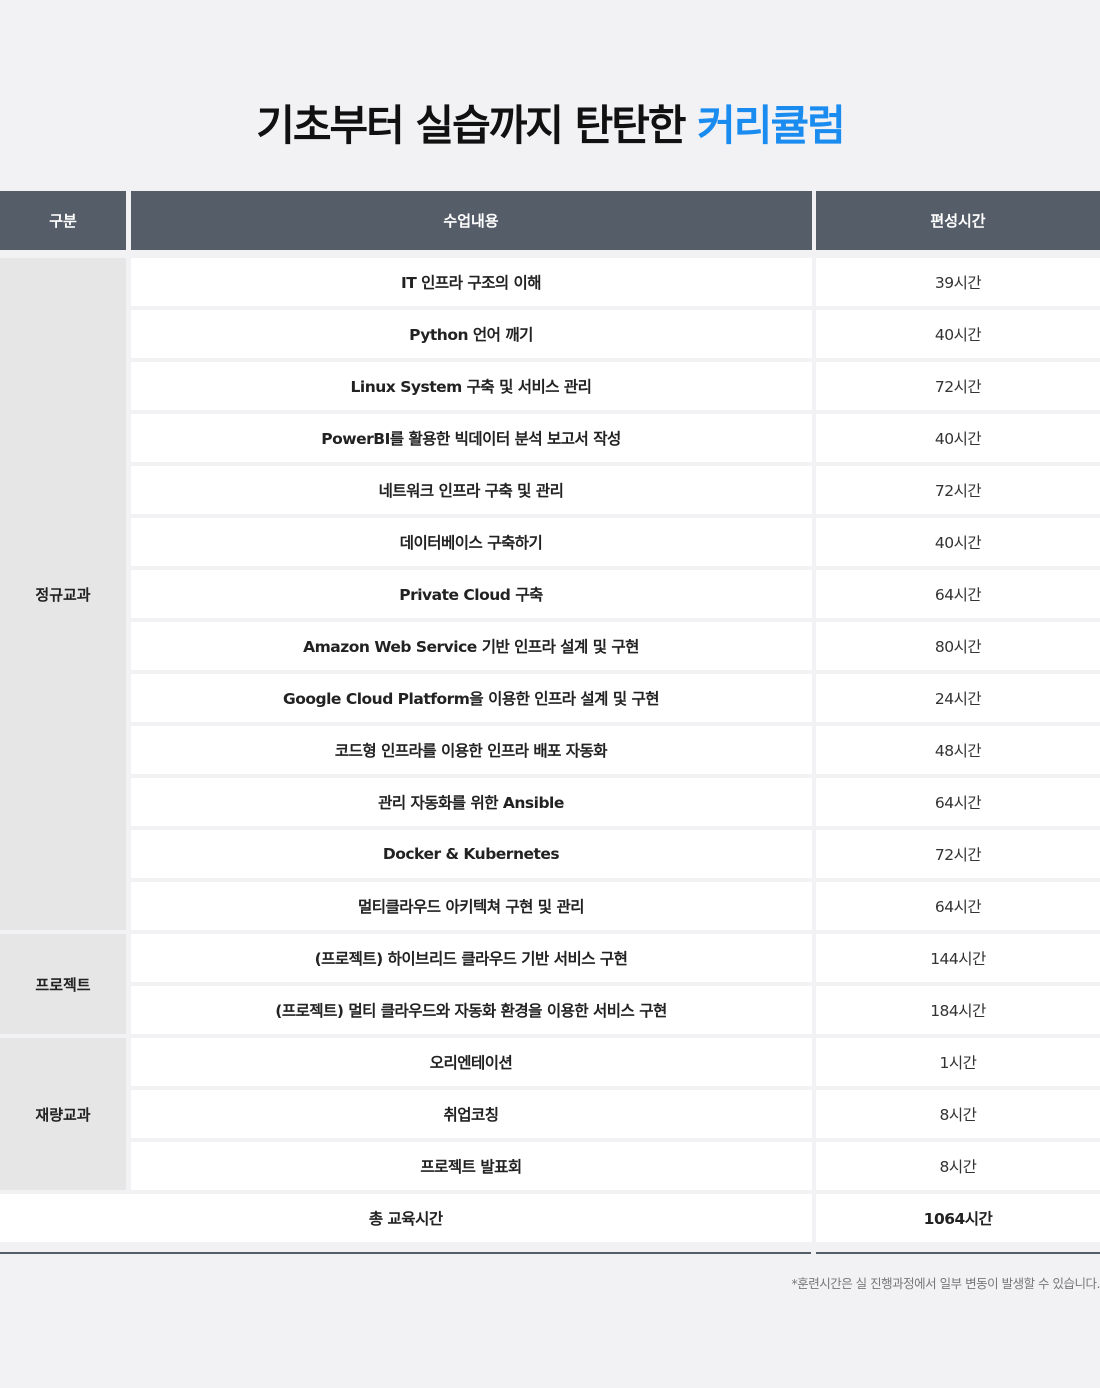  Describe the element at coordinates (958, 282) in the screenshot. I see `course-hours: 39시간` at that location.